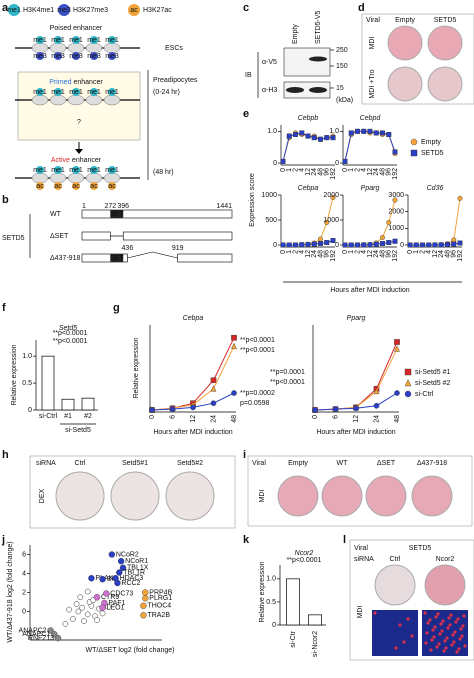 The height and width of the screenshot is (678, 474). Describe the element at coordinates (376, 172) in the screenshot. I see `x-tick-label: 24` at that location.